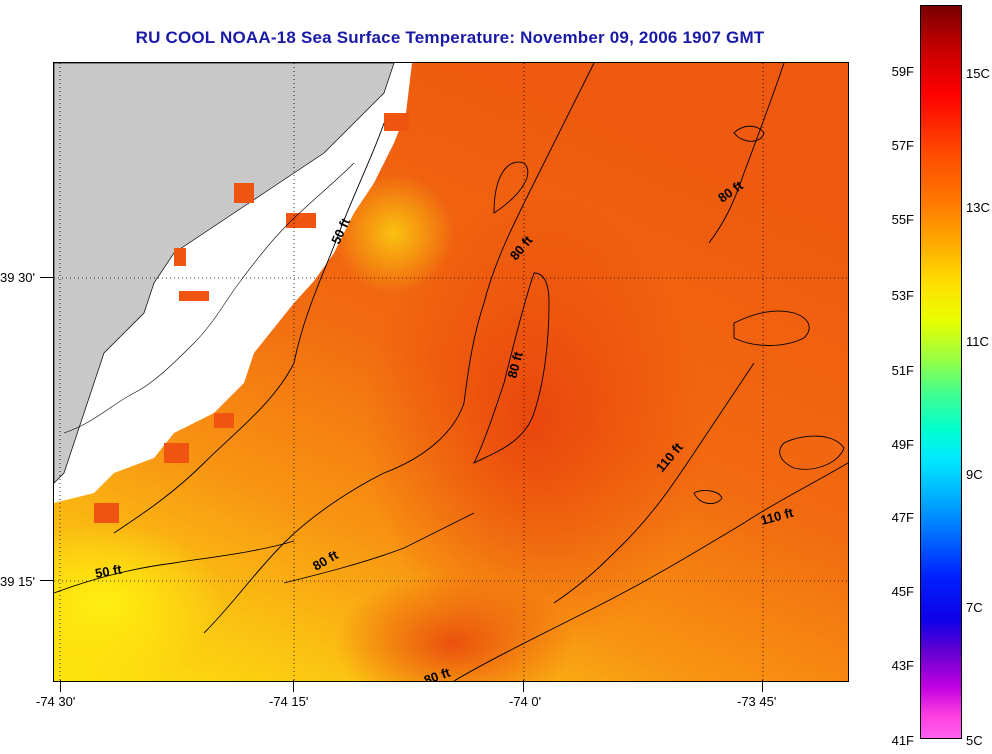  Describe the element at coordinates (978, 73) in the screenshot. I see `legend-c-15: 15C` at that location.